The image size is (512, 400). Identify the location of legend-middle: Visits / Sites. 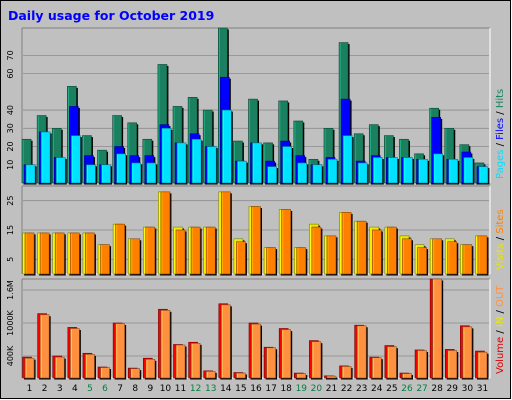
(500, 239).